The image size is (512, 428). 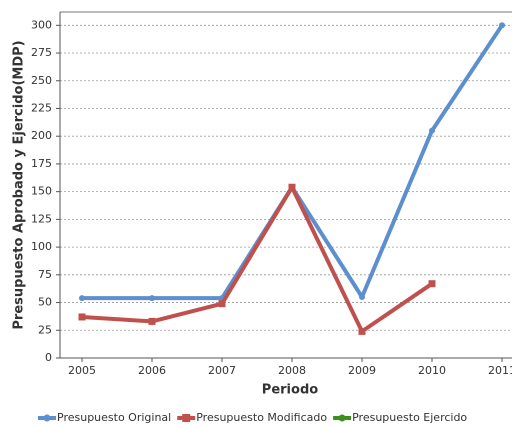 What do you see at coordinates (152, 370) in the screenshot?
I see `x-tick-label: 2006` at bounding box center [152, 370].